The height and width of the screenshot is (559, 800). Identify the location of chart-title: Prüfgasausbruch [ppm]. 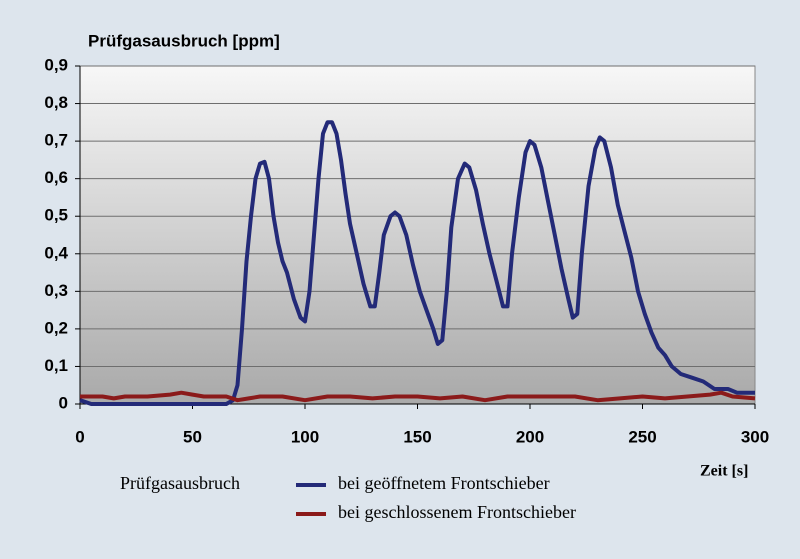
(184, 40).